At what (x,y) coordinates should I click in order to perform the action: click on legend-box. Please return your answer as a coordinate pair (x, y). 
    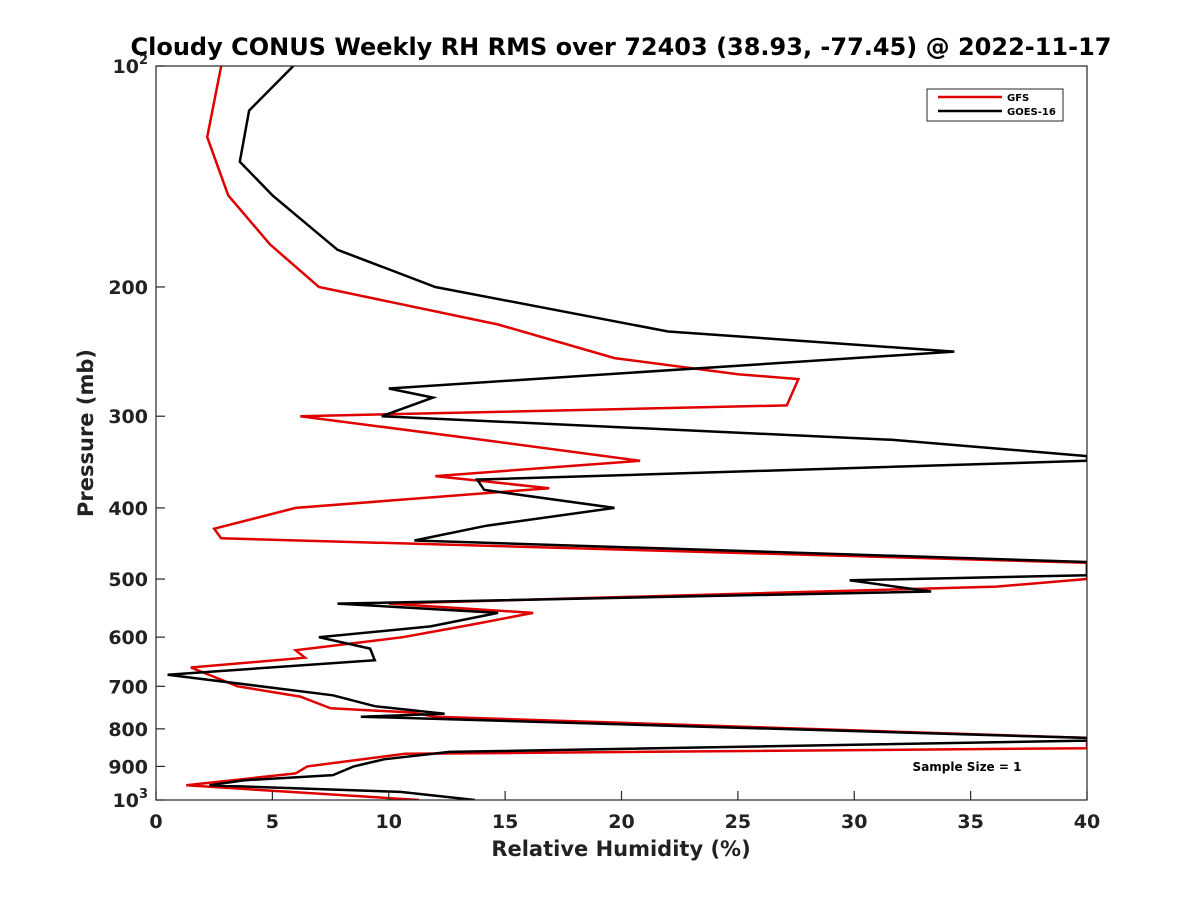
    Looking at the image, I should click on (995, 105).